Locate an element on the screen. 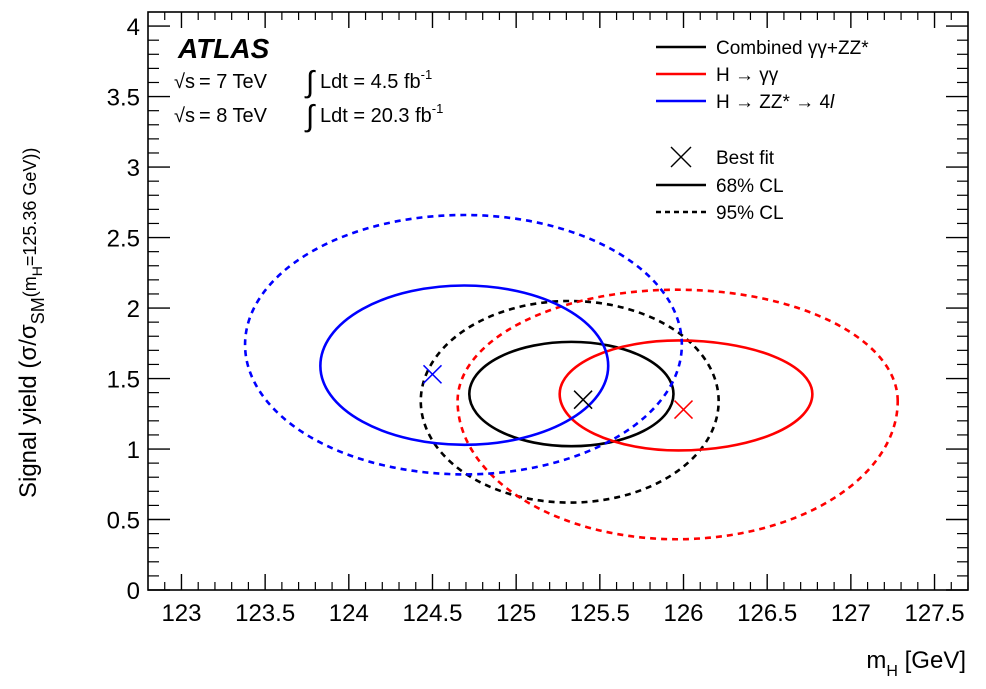  energy-label: = 7 TeV is located at coordinates (233, 82).